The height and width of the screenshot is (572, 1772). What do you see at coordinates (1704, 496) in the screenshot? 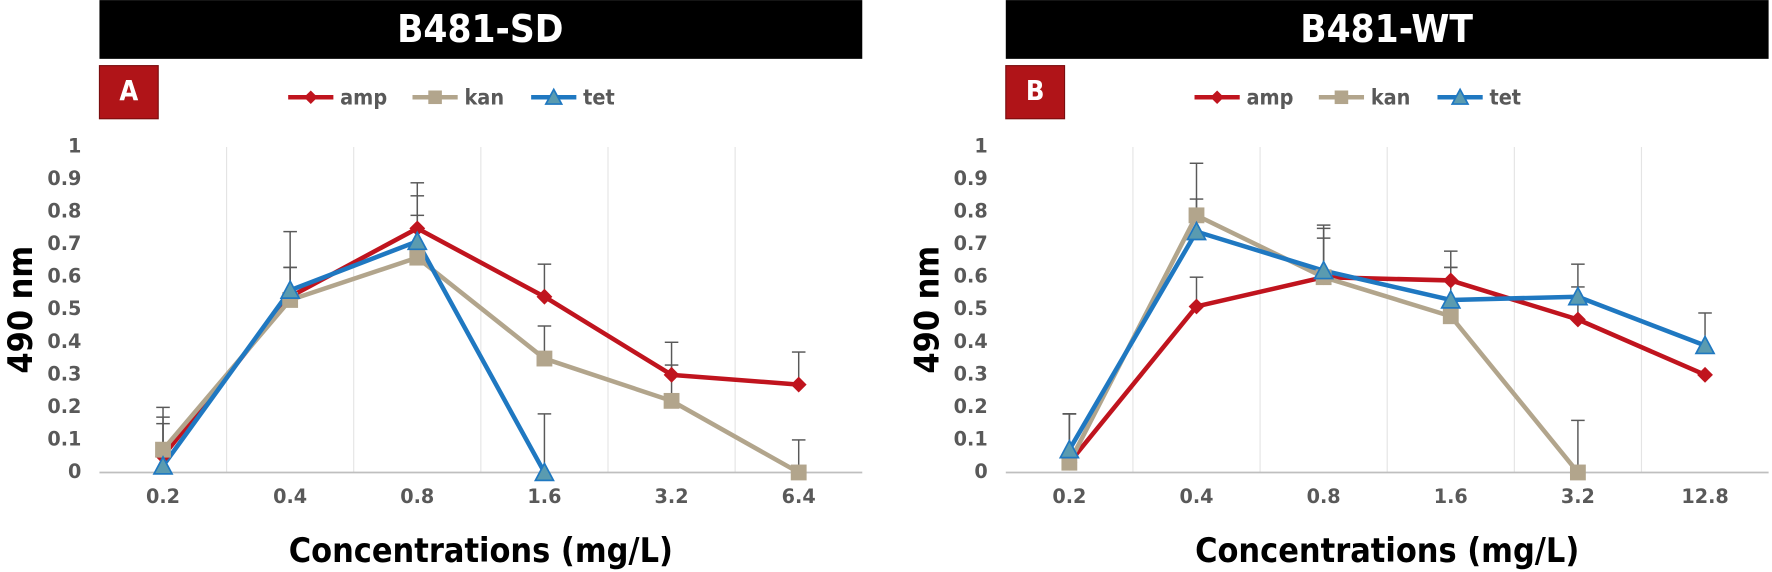
I see `x-tick-label: 12.8` at bounding box center [1704, 496].